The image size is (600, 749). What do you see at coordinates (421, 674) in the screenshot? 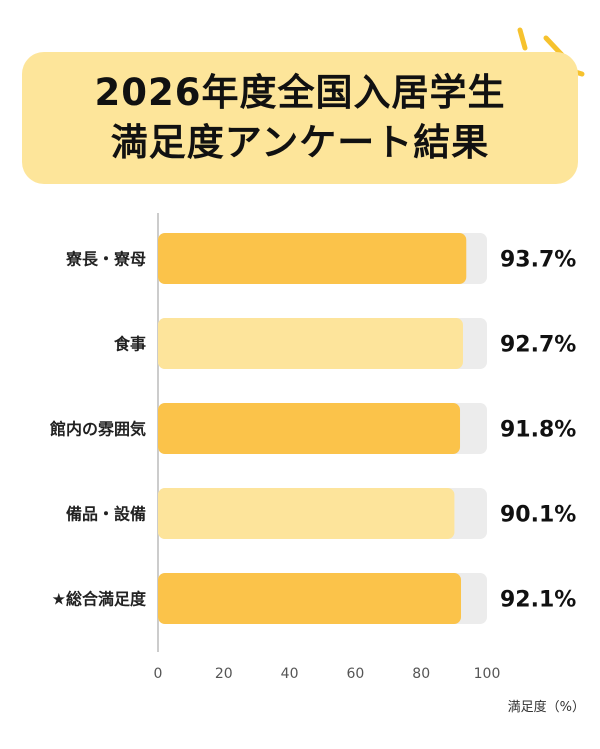
I see `x-tick-label: 80` at bounding box center [421, 674].